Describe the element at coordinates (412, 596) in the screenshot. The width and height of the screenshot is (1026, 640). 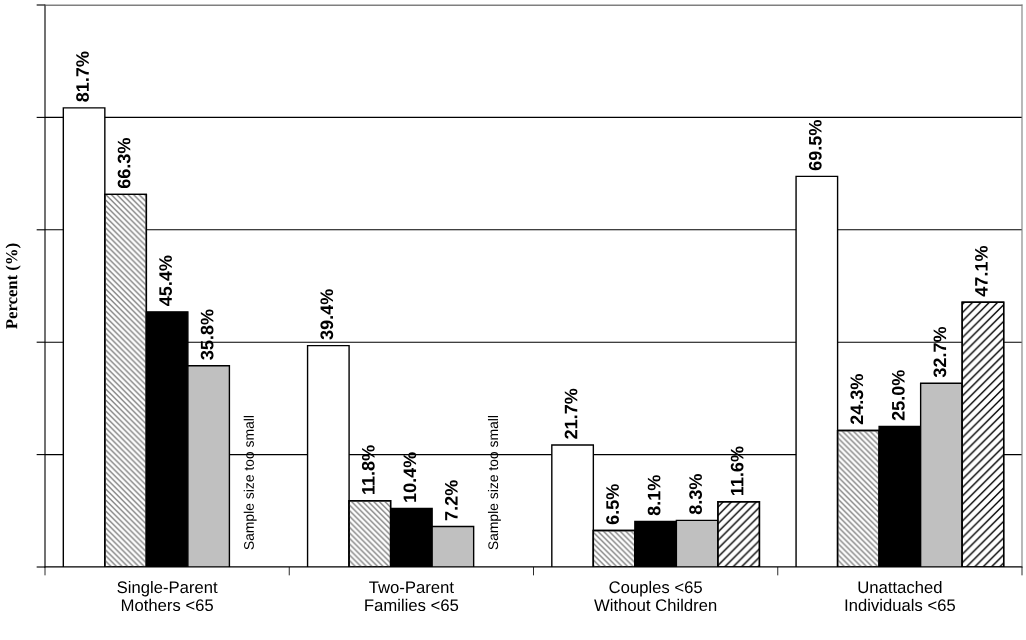
I see `x-tick-label: Two-Parent Families <65` at that location.